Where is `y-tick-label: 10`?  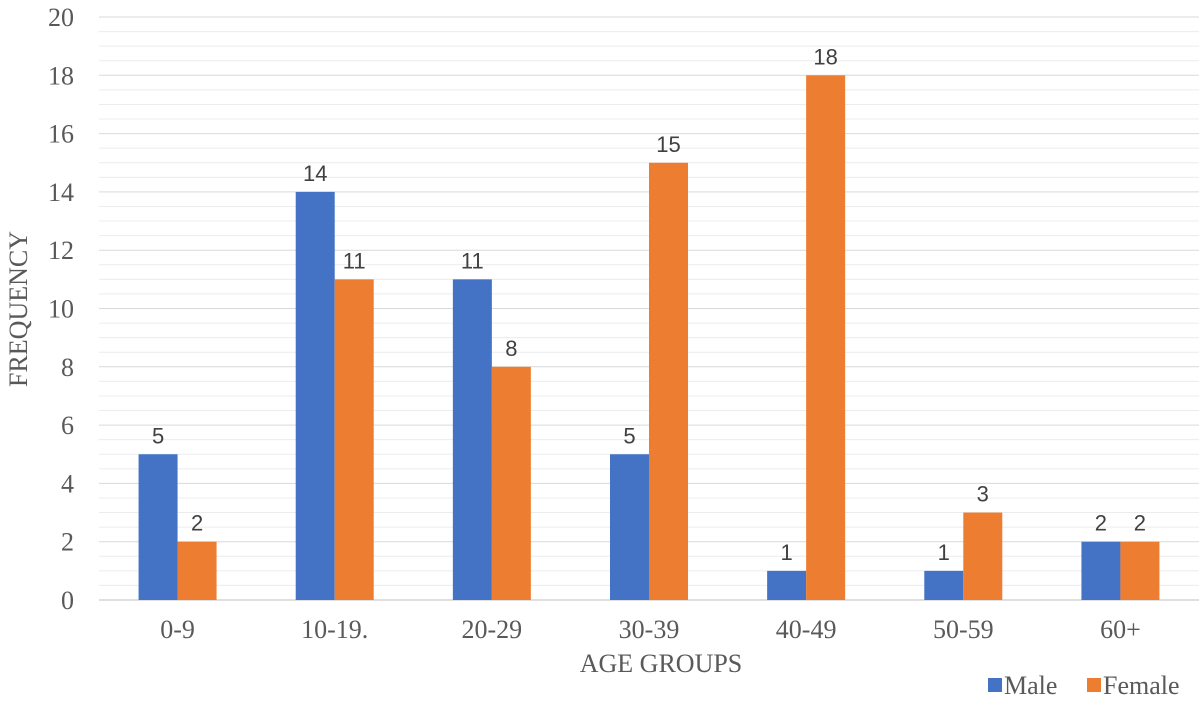
y-tick-label: 10 is located at coordinates (61, 309).